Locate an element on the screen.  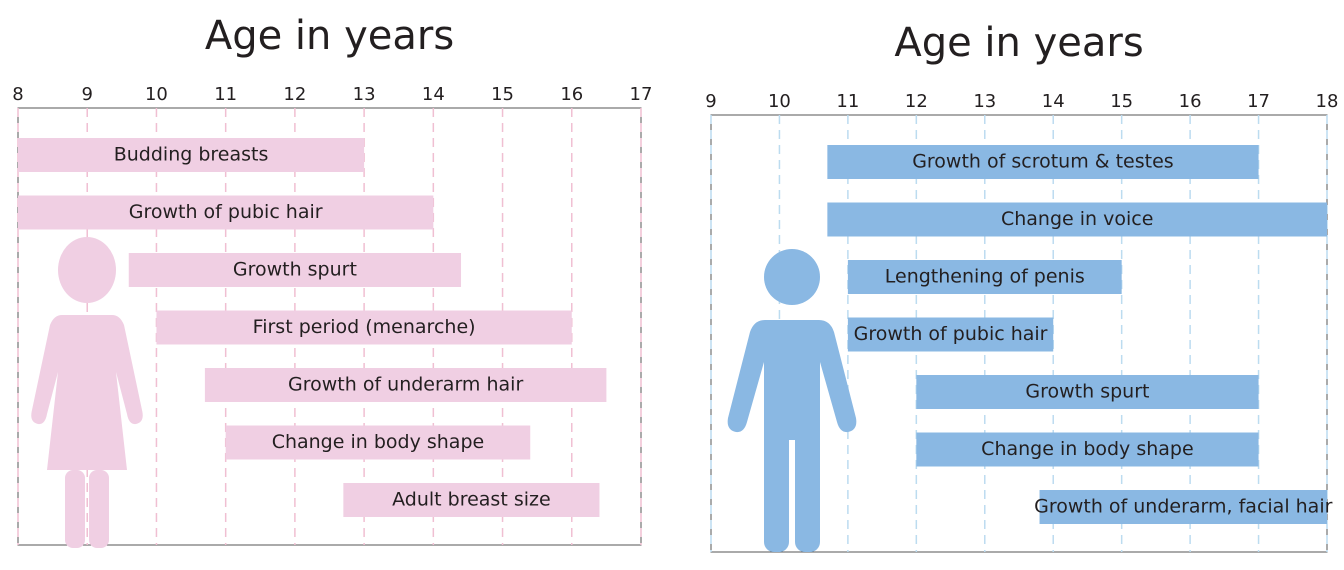
bar-label: Growth of underarm hair is located at coordinates (405, 385).